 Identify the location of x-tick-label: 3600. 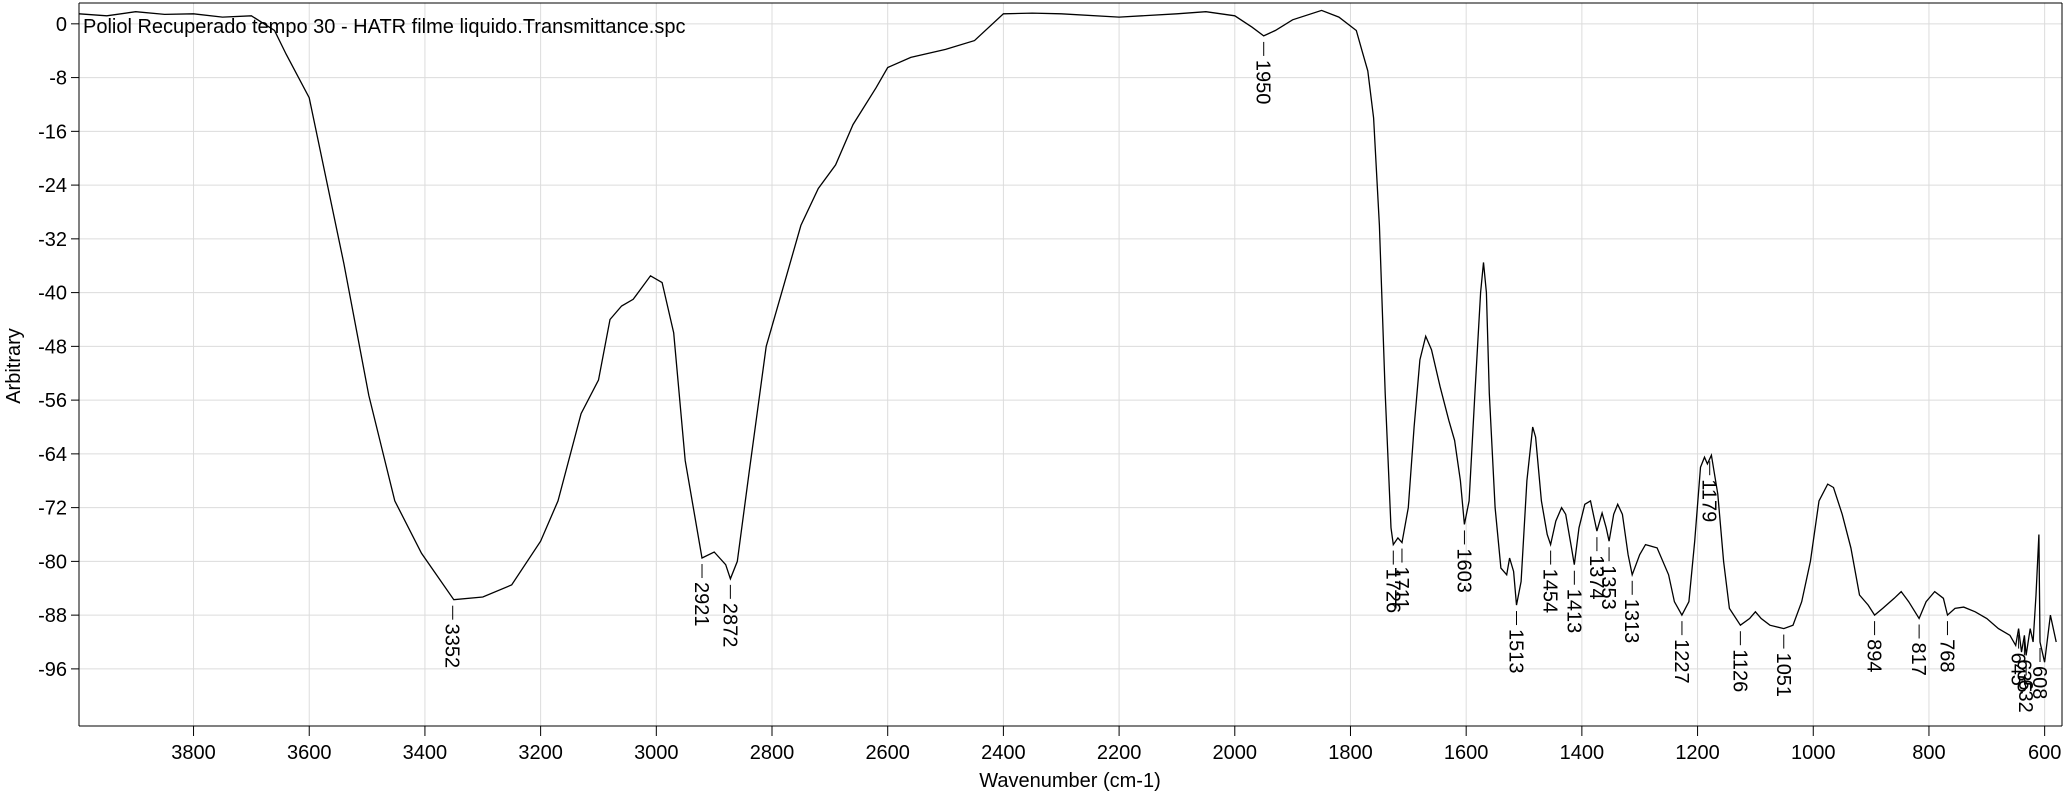
(309, 753).